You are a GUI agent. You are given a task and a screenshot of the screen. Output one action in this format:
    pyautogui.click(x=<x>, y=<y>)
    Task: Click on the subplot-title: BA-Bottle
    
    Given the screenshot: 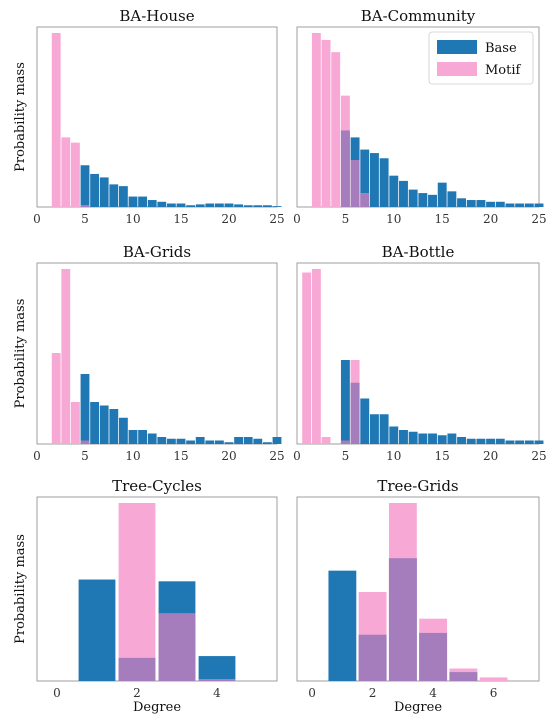 What is the action you would take?
    pyautogui.click(x=418, y=252)
    